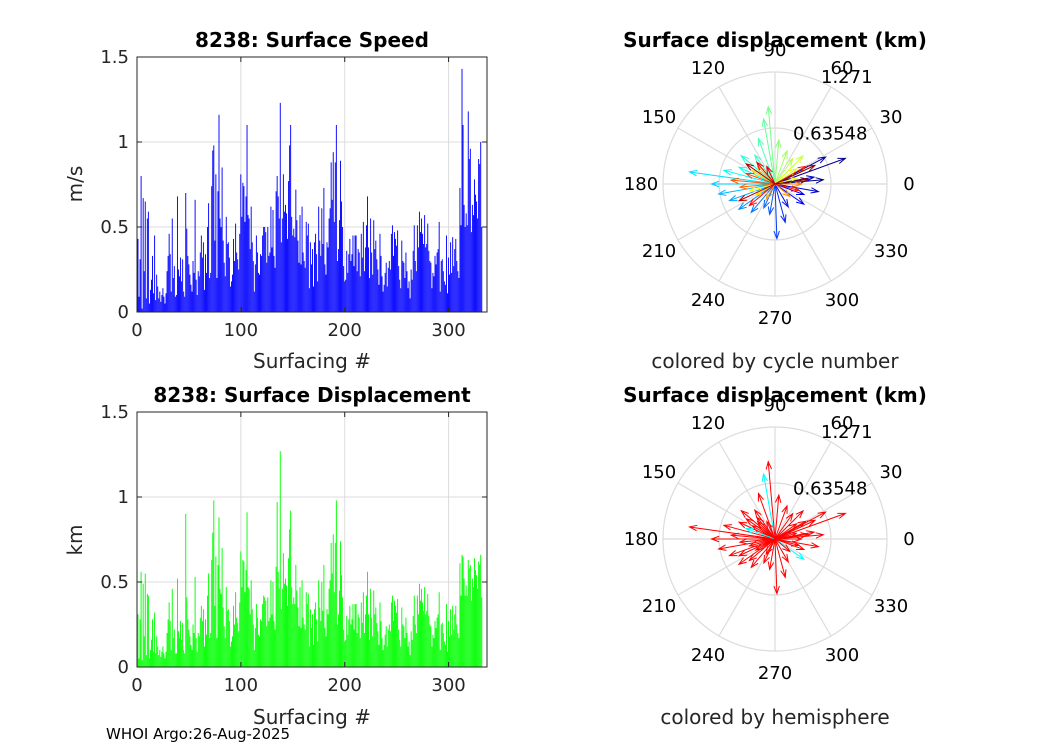 Image resolution: width=1050 pixels, height=750 pixels. What do you see at coordinates (908, 184) in the screenshot?
I see `polar-angle-label: 0` at bounding box center [908, 184].